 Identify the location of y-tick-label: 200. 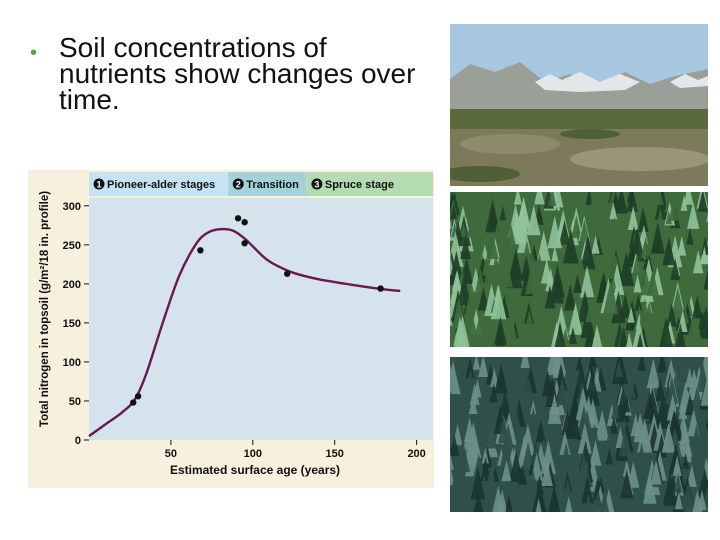
(72, 285).